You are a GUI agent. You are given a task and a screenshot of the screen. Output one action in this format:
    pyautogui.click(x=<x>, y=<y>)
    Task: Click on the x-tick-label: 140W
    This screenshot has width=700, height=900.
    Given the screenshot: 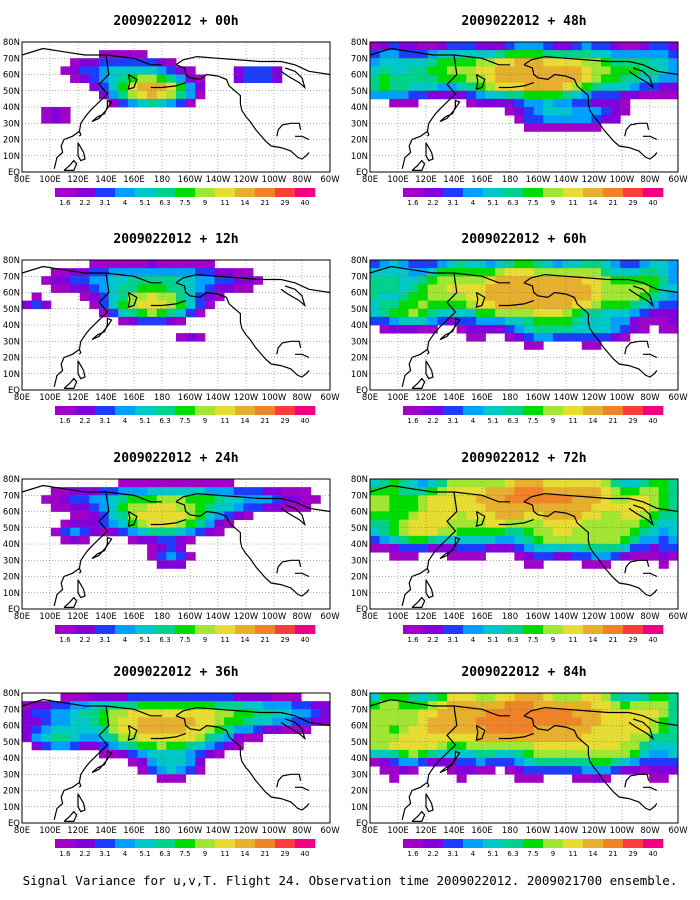 What is the action you would take?
    pyautogui.click(x=566, y=831)
    